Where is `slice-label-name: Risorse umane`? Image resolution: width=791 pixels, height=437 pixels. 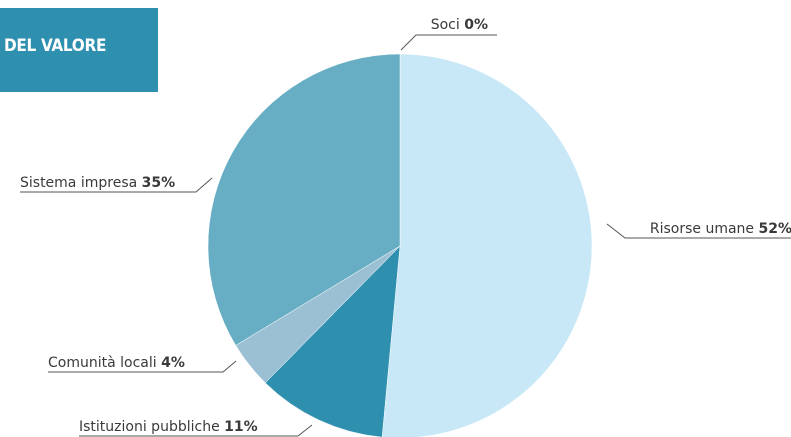
slice-label-name: Risorse umane is located at coordinates (704, 229).